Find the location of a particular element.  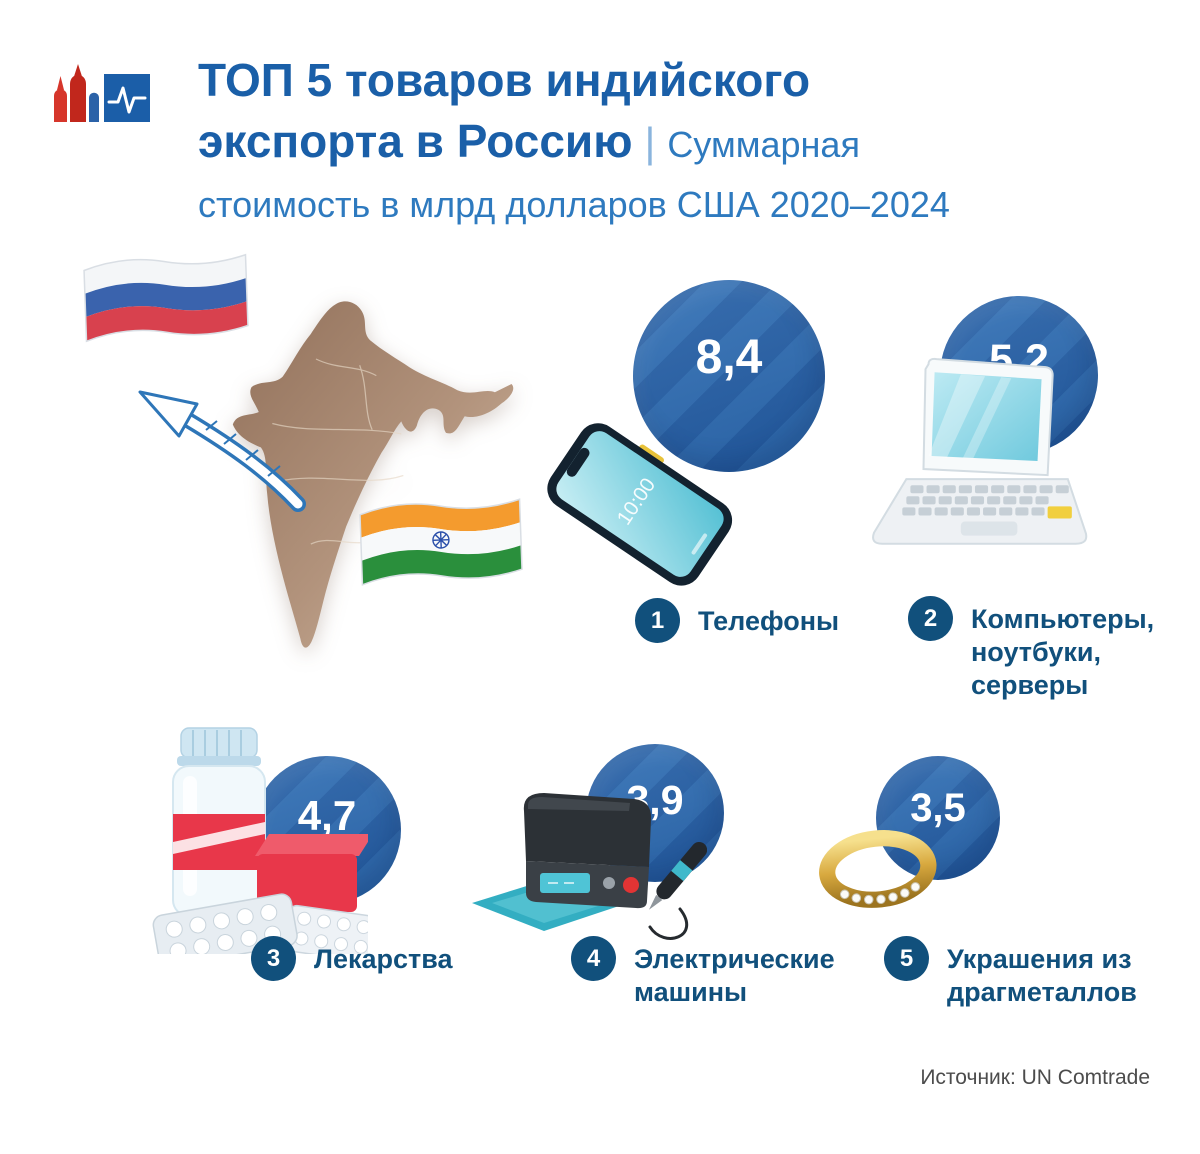

export-arrow-icon is located at coordinates (220, 454).